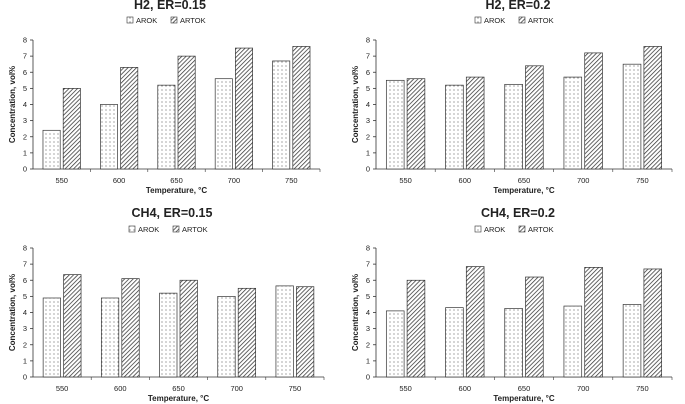 The width and height of the screenshot is (685, 404). I want to click on chart-title: CH4, ER=0.2, so click(518, 213).